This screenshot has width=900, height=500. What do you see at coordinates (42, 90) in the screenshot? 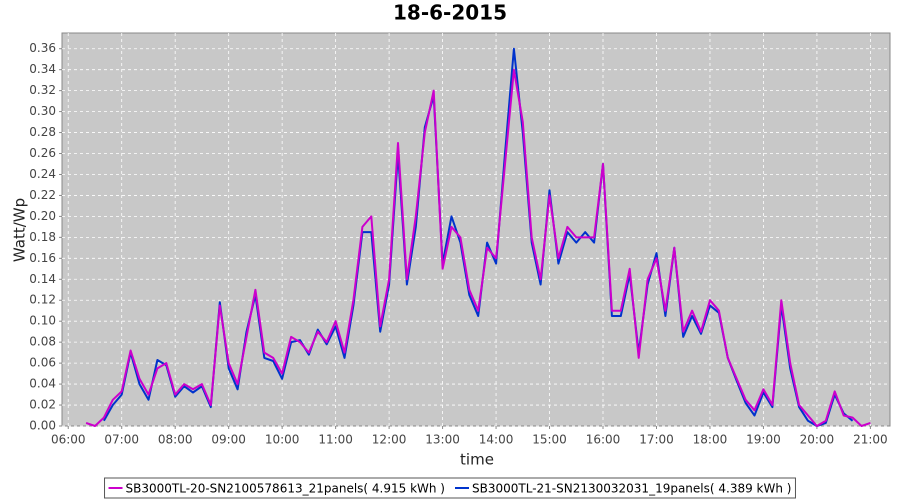
I see `y-tick-label: 0.32` at bounding box center [42, 90].